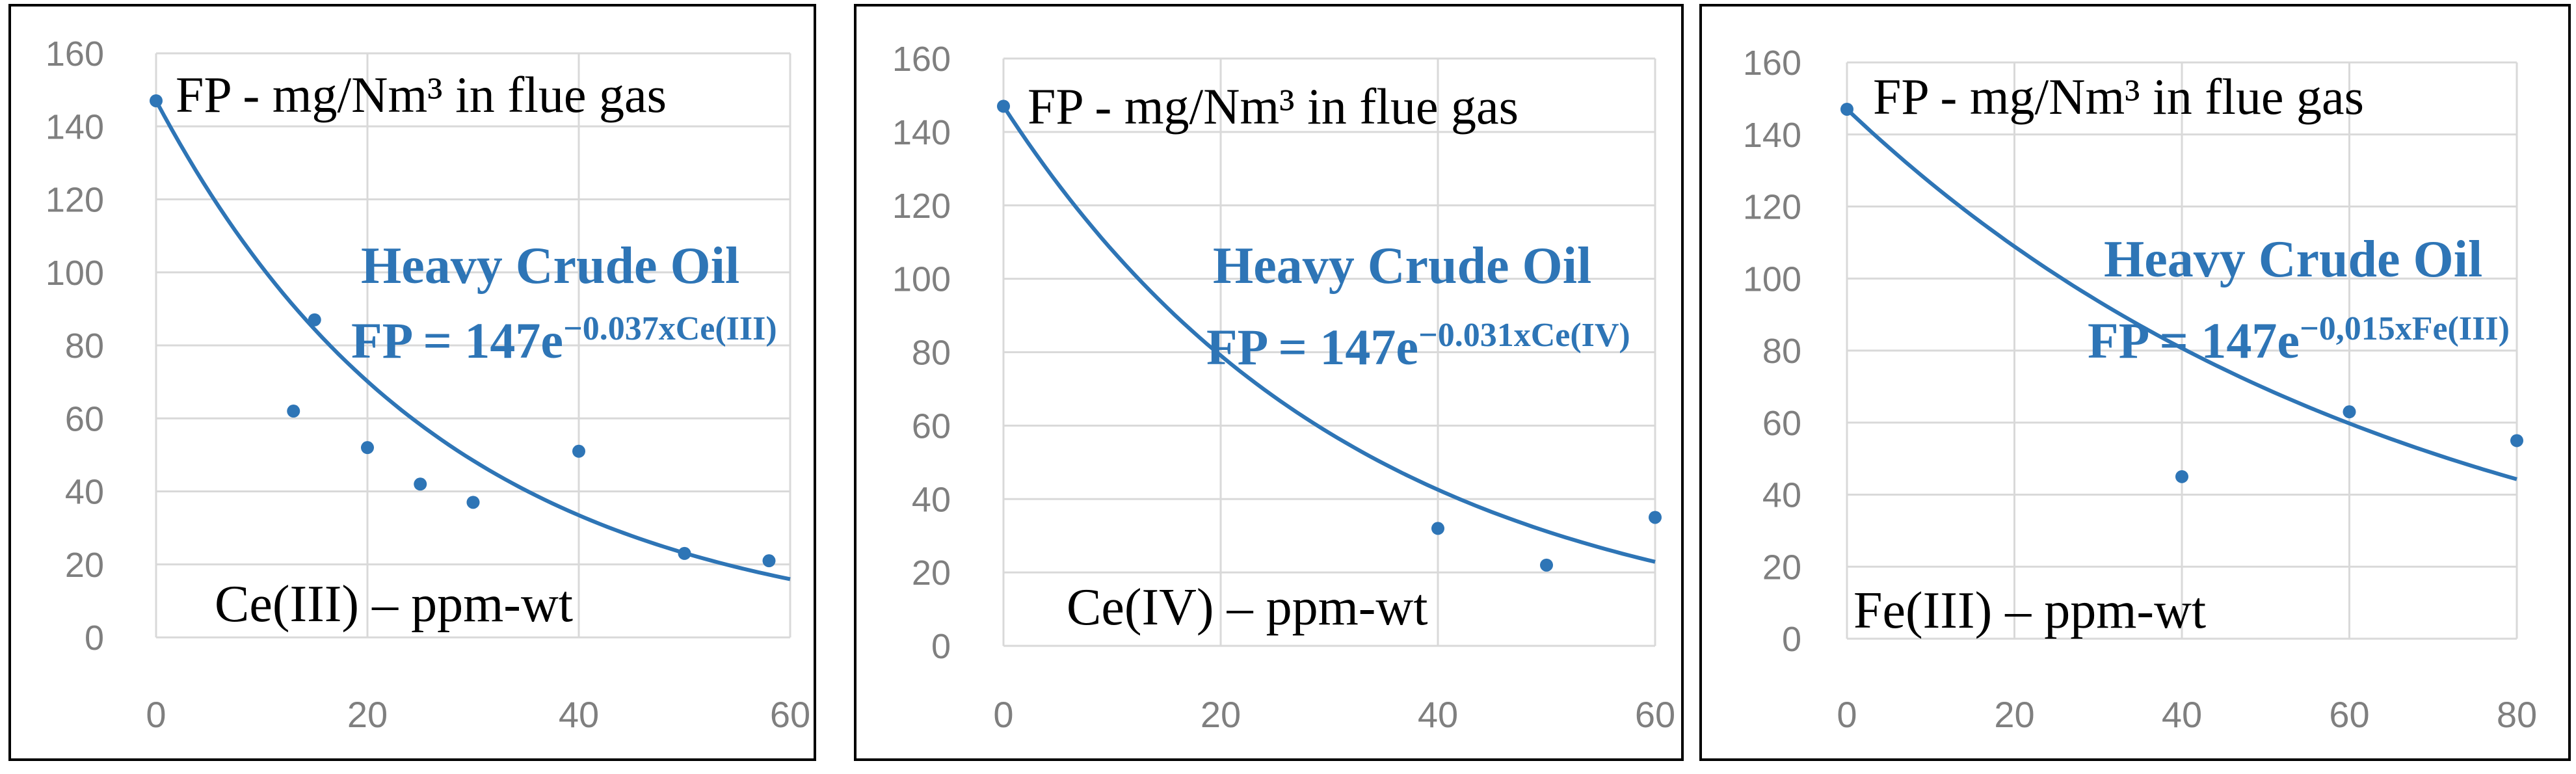  What do you see at coordinates (2517, 714) in the screenshot?
I see `x-tick-label: 80` at bounding box center [2517, 714].